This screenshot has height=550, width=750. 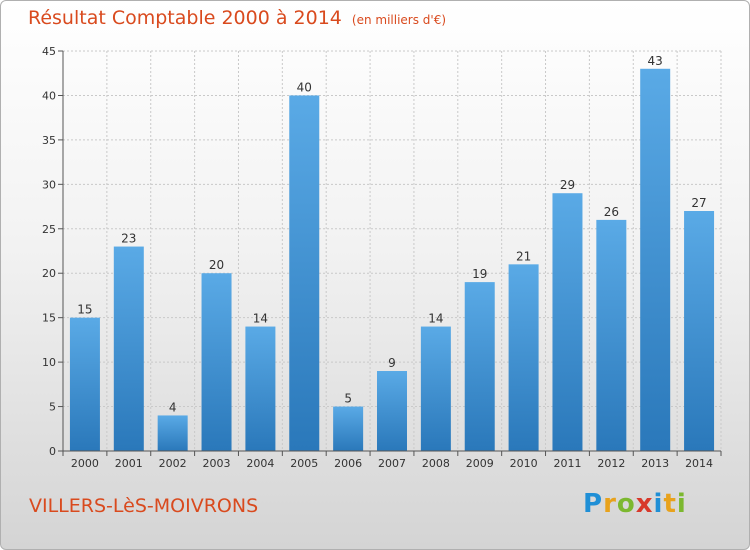 I want to click on y-tick-label: 45, so click(x=49, y=51).